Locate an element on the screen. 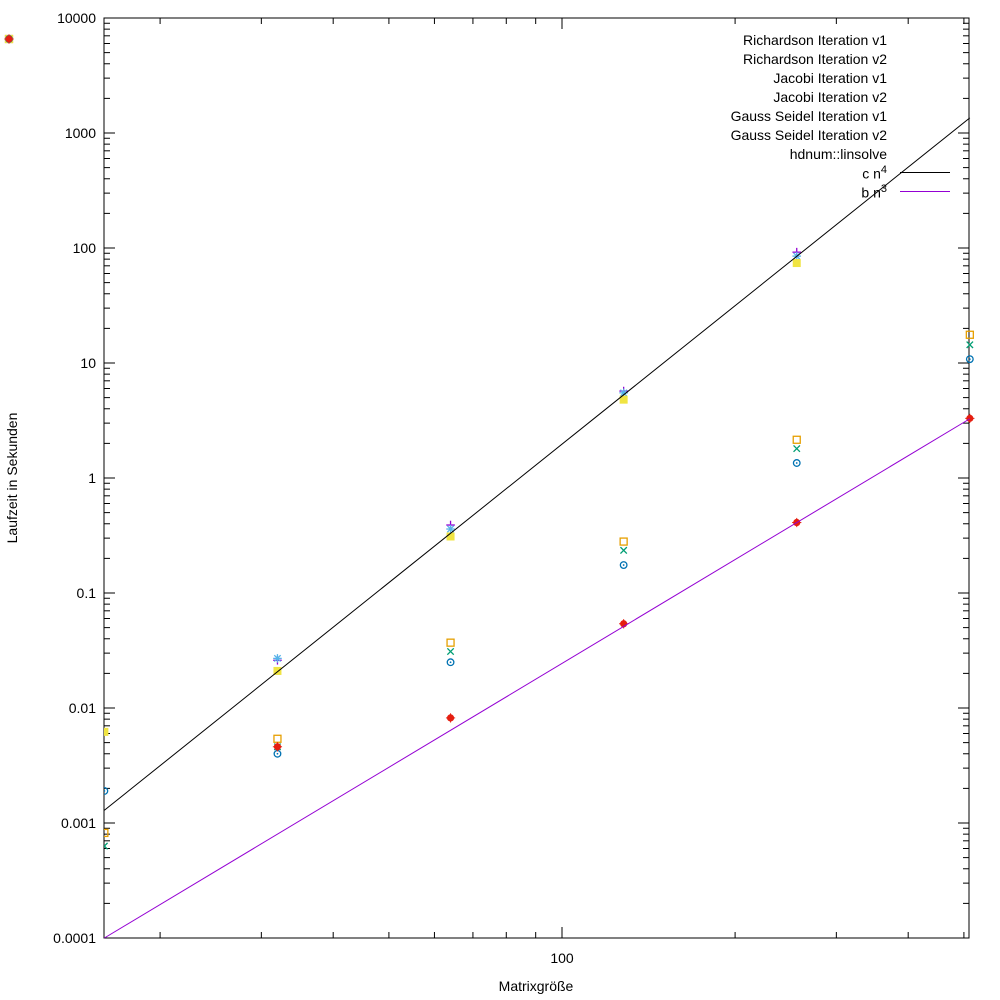  marker-open-circle-n32 is located at coordinates (277, 753).